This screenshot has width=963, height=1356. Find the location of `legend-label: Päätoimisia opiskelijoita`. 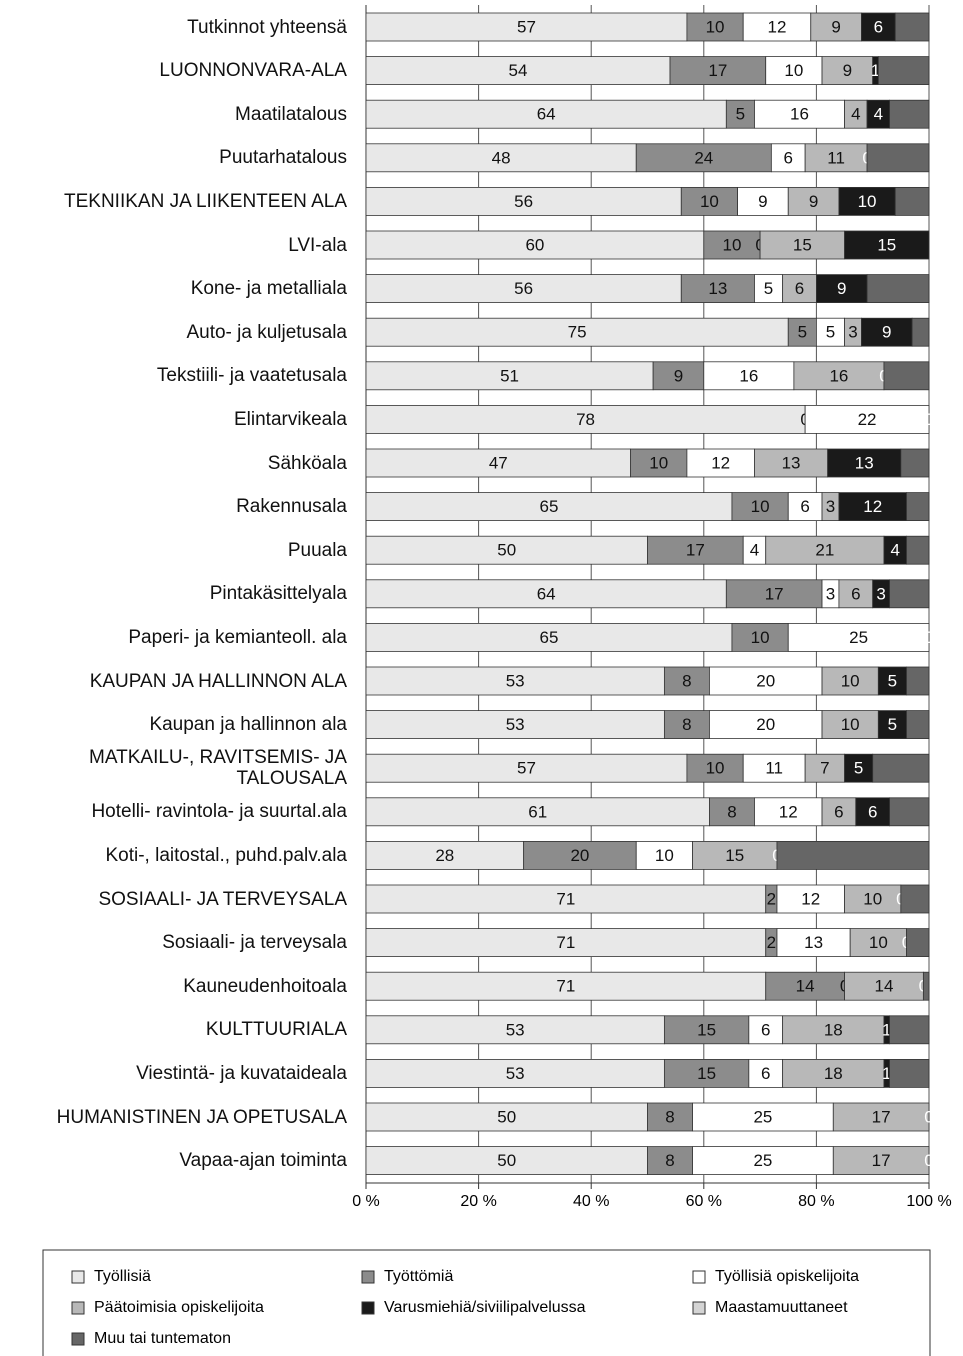

legend-label: Päätoimisia opiskelijoita is located at coordinates (179, 1307).